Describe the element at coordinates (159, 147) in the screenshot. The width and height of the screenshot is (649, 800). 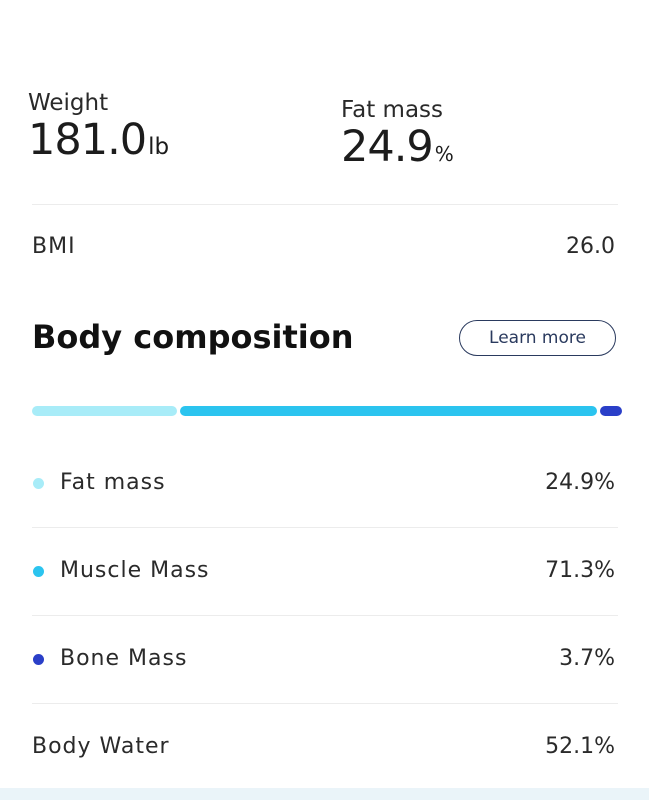
I see `weight-unit: lb` at that location.